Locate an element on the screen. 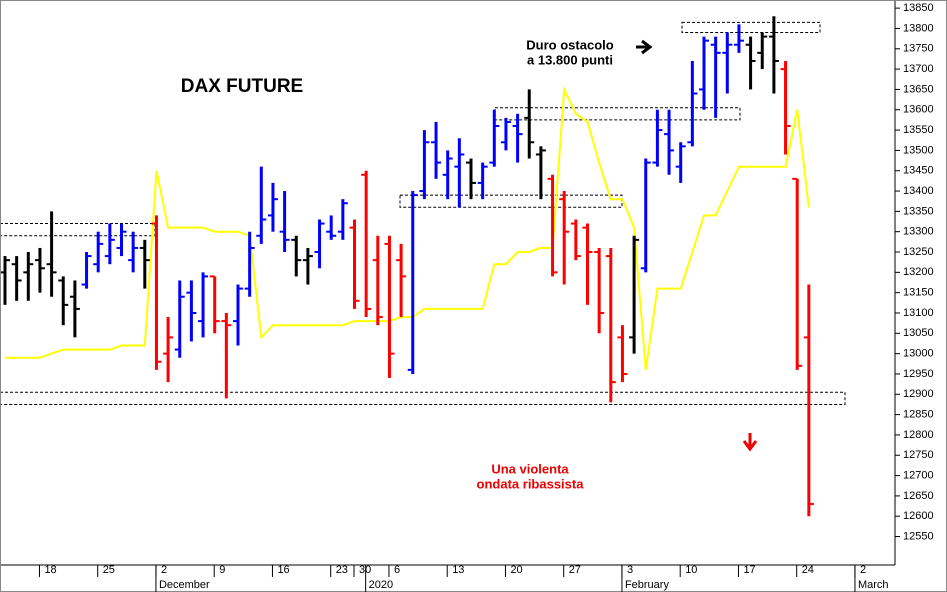 This screenshot has height=592, width=947. y-tick-label: 13200 is located at coordinates (918, 272).